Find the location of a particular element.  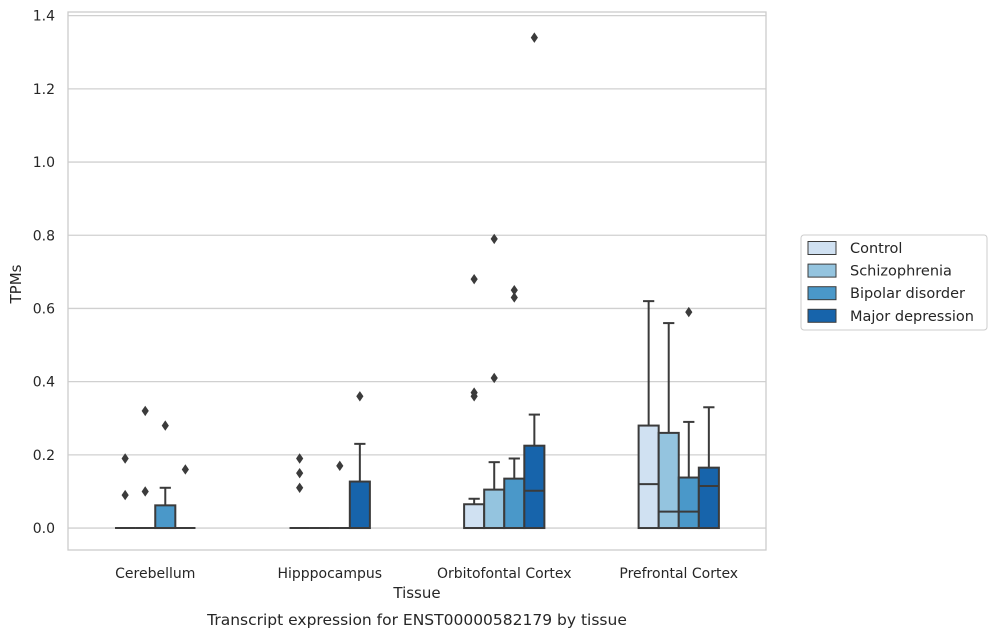

y-tick-label: 1.0 is located at coordinates (44, 163).